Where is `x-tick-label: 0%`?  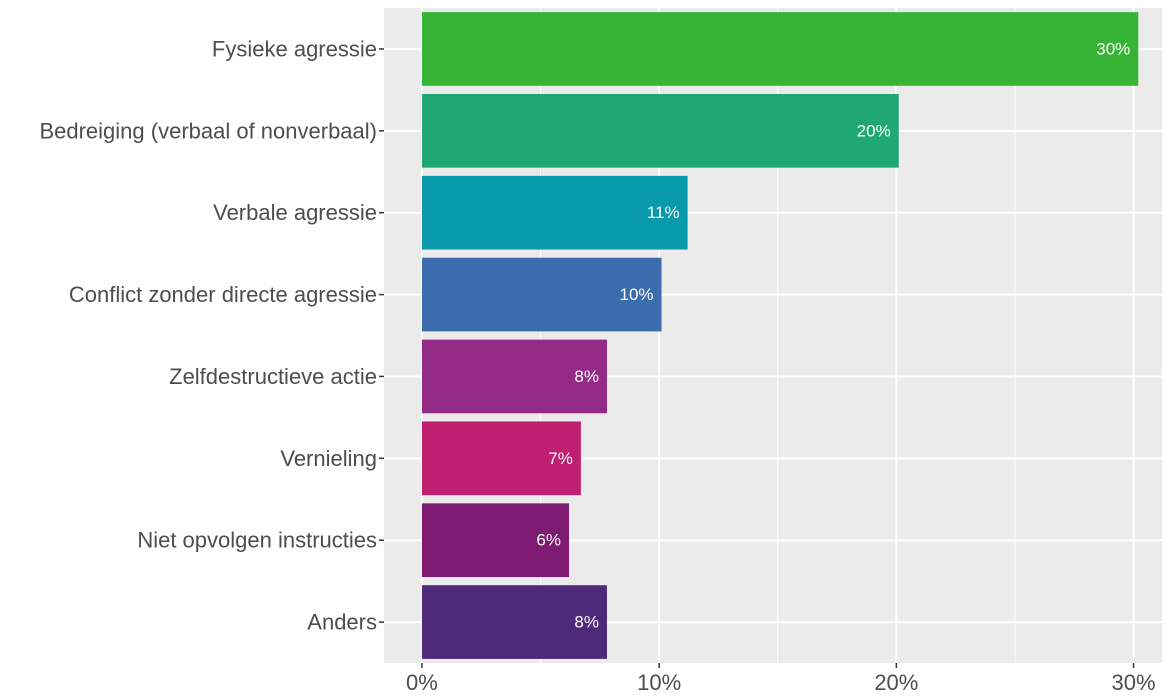
x-tick-label: 0% is located at coordinates (422, 682).